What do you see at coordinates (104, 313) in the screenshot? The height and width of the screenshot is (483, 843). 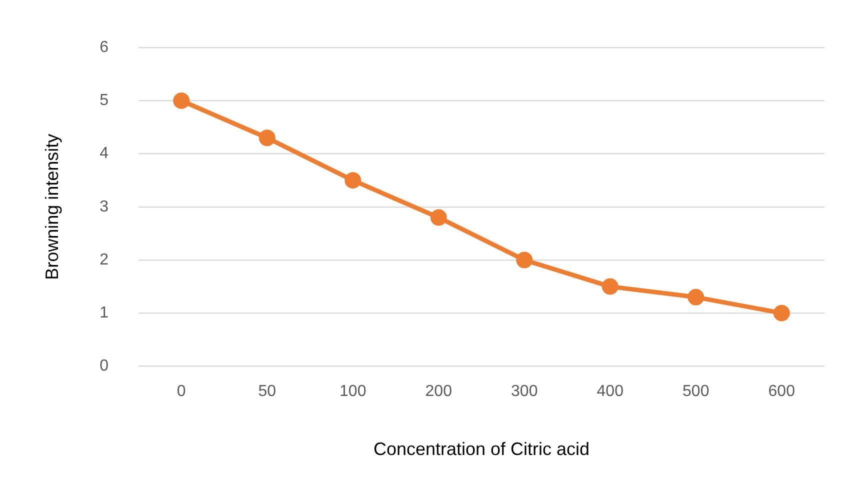 I see `y-tick-label: 1` at bounding box center [104, 313].